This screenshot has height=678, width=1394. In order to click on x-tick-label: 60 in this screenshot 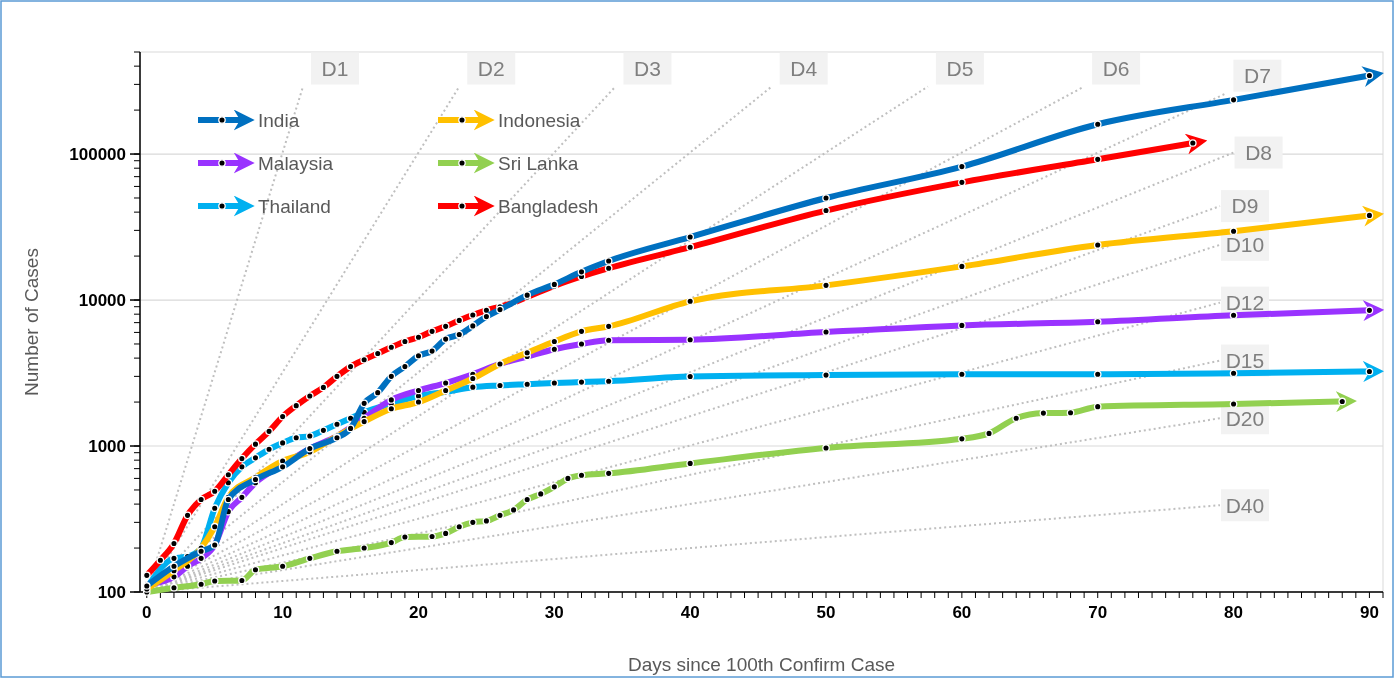, I will do `click(962, 612)`.